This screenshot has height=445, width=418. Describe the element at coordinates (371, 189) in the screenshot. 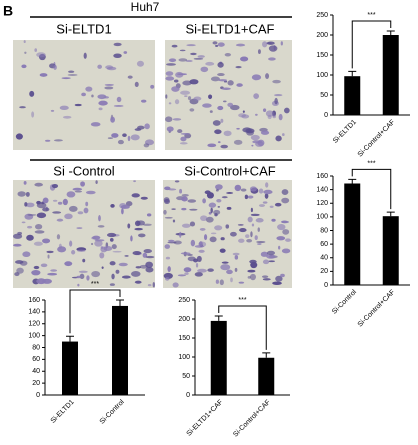

I see `significance-bracket` at that location.